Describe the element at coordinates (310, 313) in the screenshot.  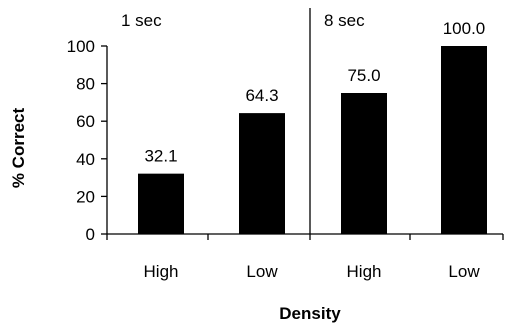
I see `x-axis-title: Density` at that location.